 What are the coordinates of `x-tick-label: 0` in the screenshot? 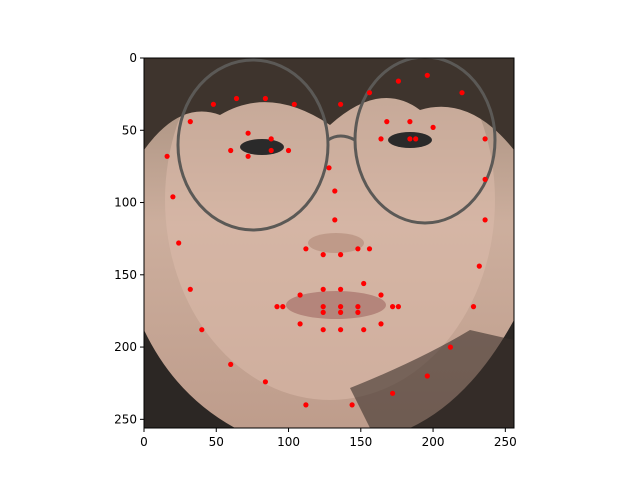 It's located at (144, 442).